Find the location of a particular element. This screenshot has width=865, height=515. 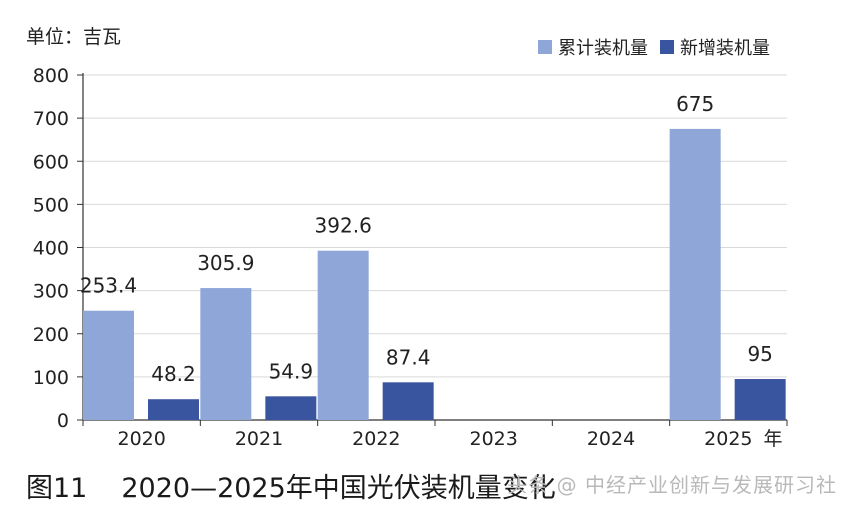

data-label: 54.9 is located at coordinates (291, 371).